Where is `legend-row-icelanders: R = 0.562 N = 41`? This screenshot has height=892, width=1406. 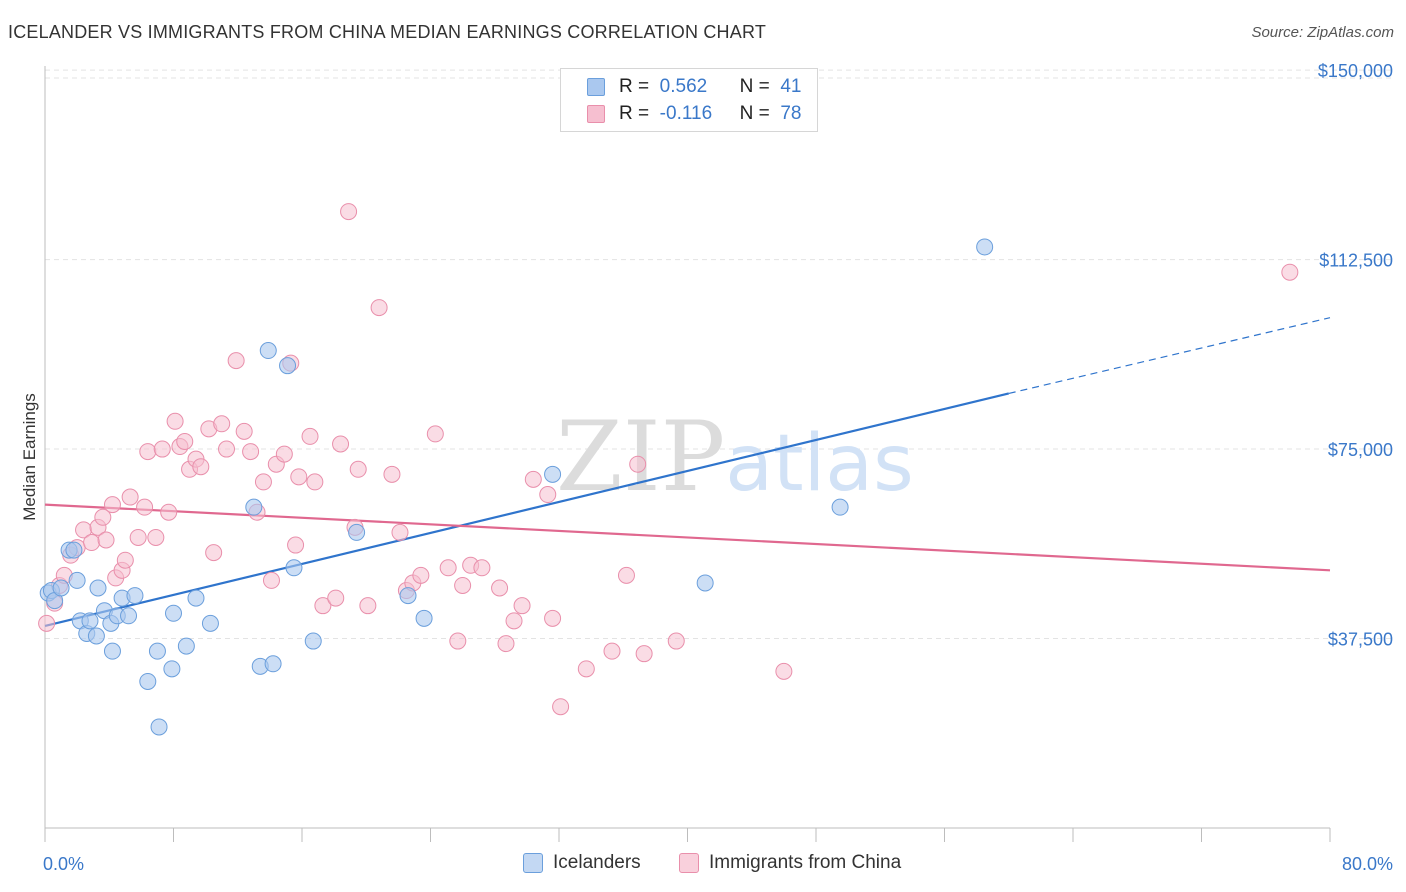
legend-row-icelanders: R = 0.562 N = 41 is located at coordinates (694, 87).